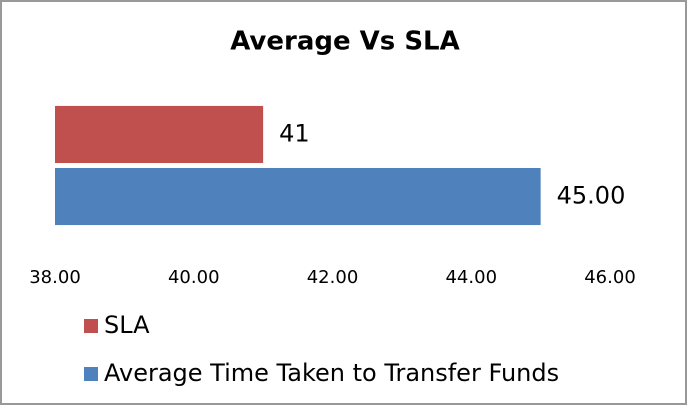 This screenshot has height=405, width=687. I want to click on x-tick-label: 46.00, so click(610, 277).